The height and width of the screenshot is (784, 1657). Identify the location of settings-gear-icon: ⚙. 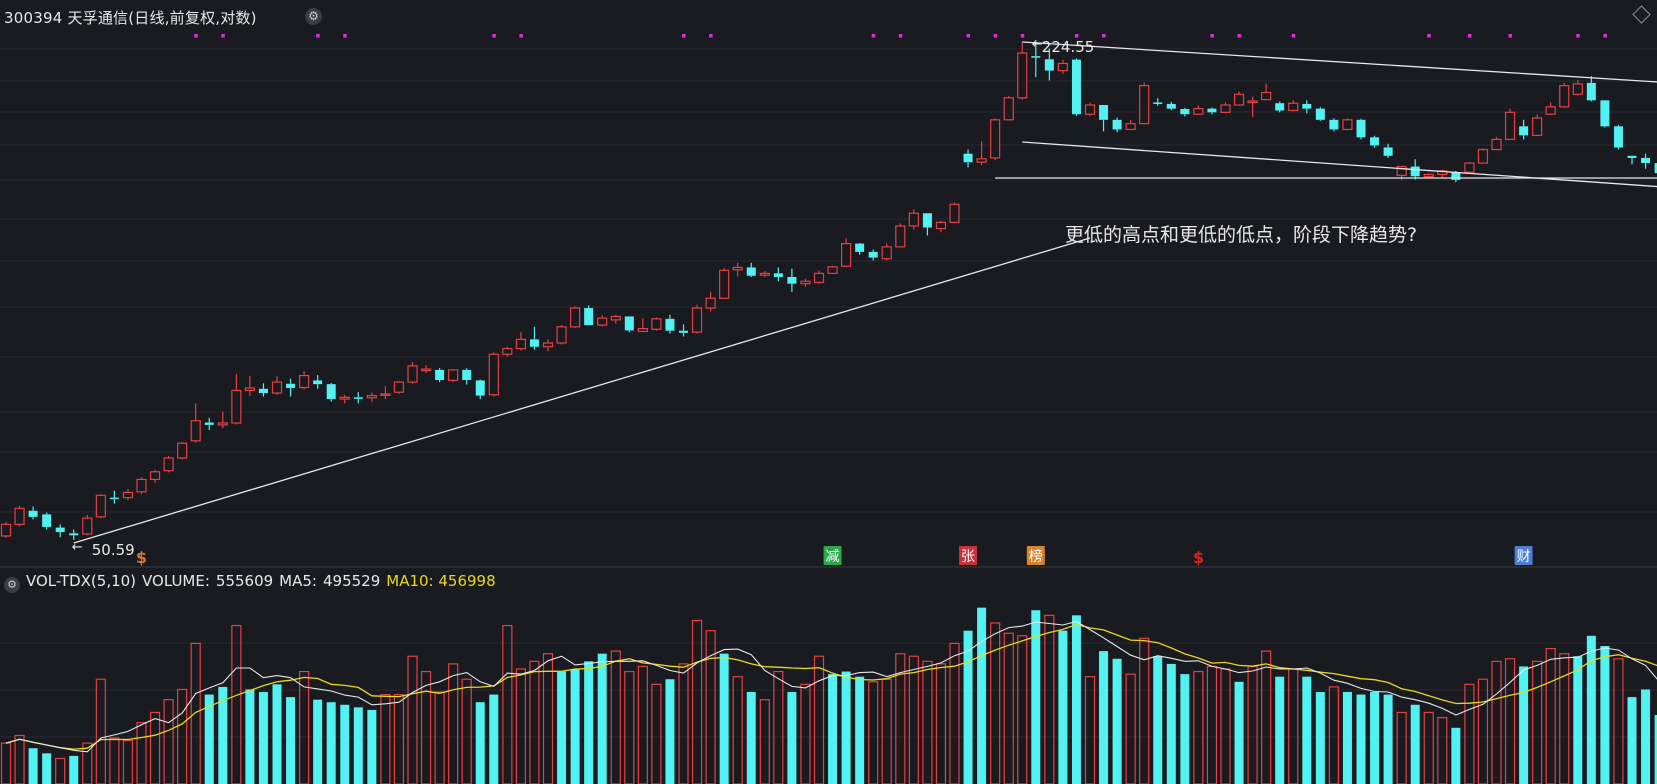
(313, 16).